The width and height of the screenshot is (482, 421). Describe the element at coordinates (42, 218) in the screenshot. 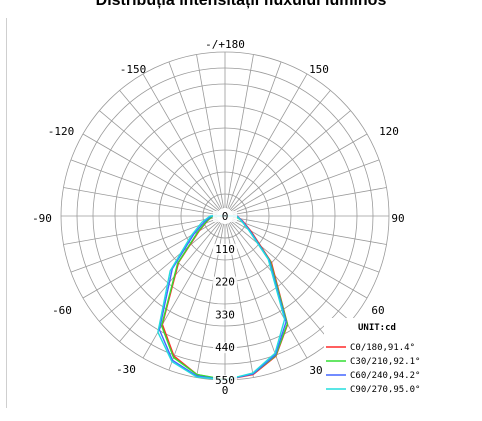

I see `angle-tick-label: -90` at that location.